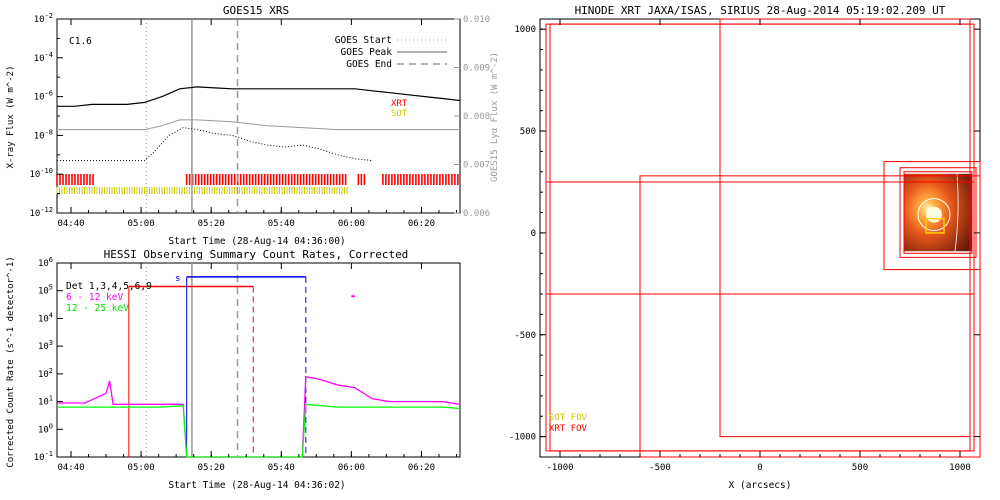 The height and width of the screenshot is (500, 1000). I want to click on goes-xtick-label: 06:20, so click(421, 224).